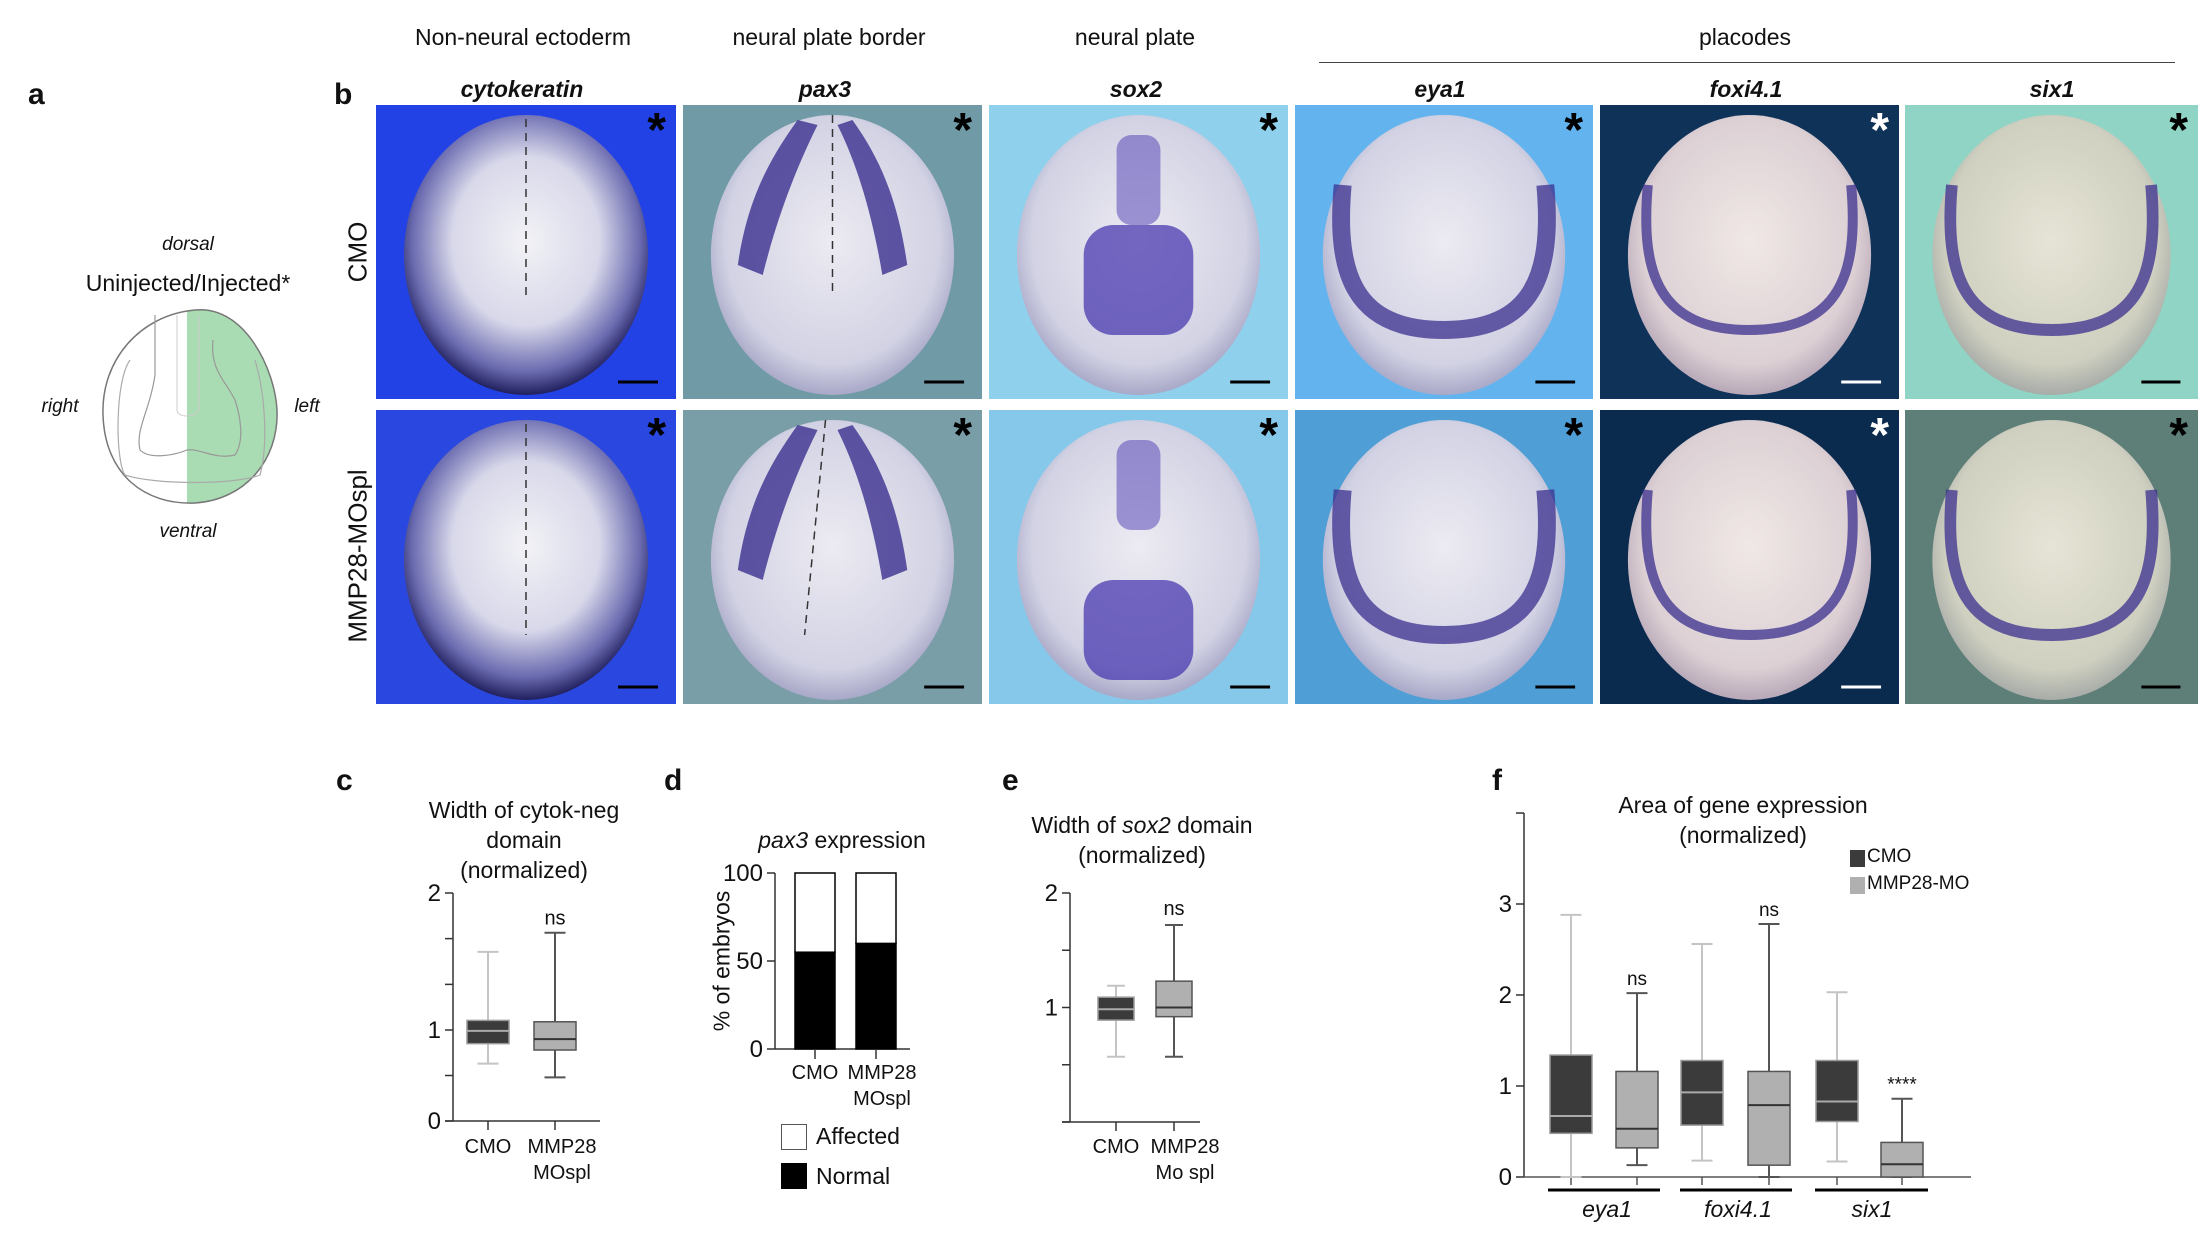 The width and height of the screenshot is (2208, 1251). Describe the element at coordinates (1146, 825) in the screenshot. I see `chart-e-title-gene: sox2` at that location.